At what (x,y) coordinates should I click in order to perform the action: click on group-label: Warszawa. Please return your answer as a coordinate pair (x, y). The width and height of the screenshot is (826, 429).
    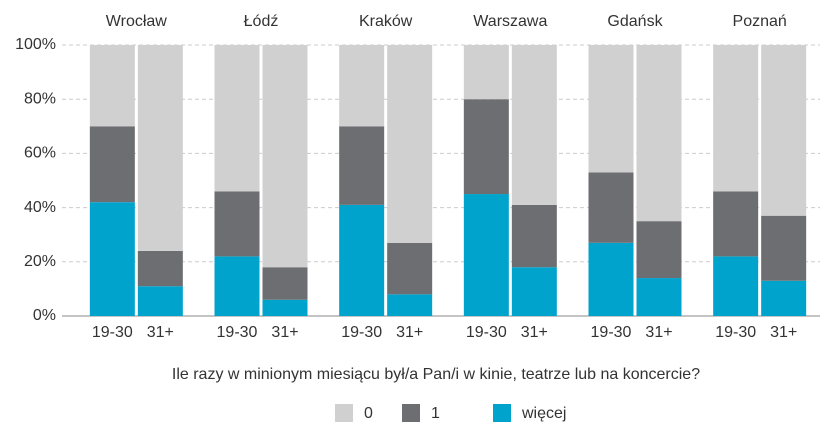
    Looking at the image, I should click on (510, 21).